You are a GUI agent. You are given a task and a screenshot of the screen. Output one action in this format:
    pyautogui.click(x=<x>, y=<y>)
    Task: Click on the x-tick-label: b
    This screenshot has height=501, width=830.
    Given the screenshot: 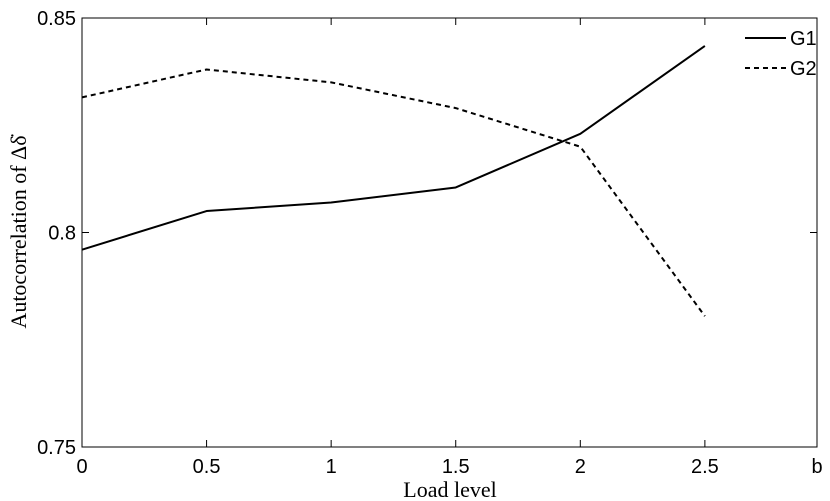 What is the action you would take?
    pyautogui.click(x=816, y=467)
    